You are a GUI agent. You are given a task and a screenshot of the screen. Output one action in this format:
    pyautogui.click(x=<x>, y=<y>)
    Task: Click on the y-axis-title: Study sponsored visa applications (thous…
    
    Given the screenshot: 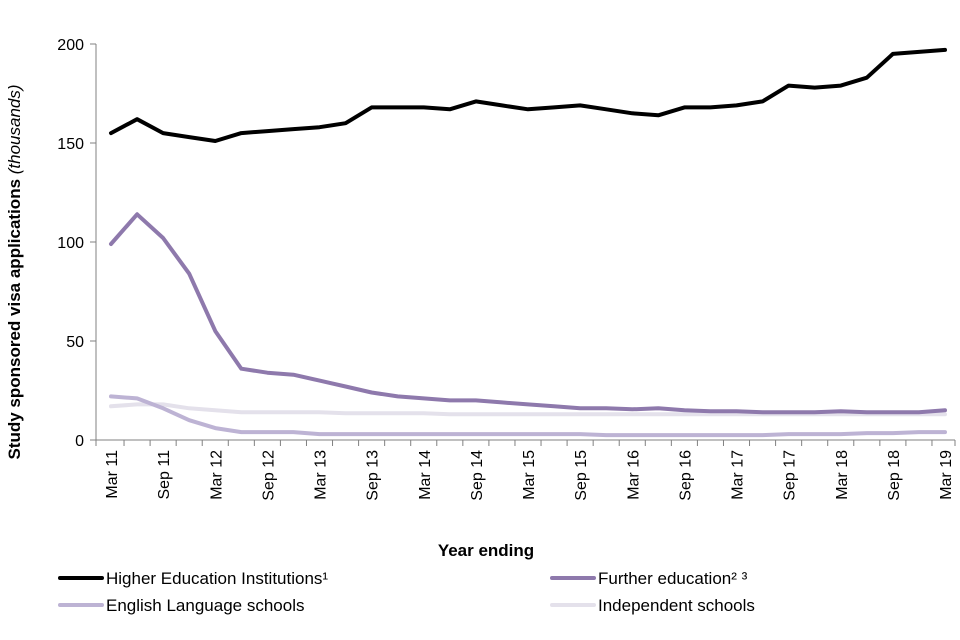 What is the action you would take?
    pyautogui.click(x=14, y=271)
    